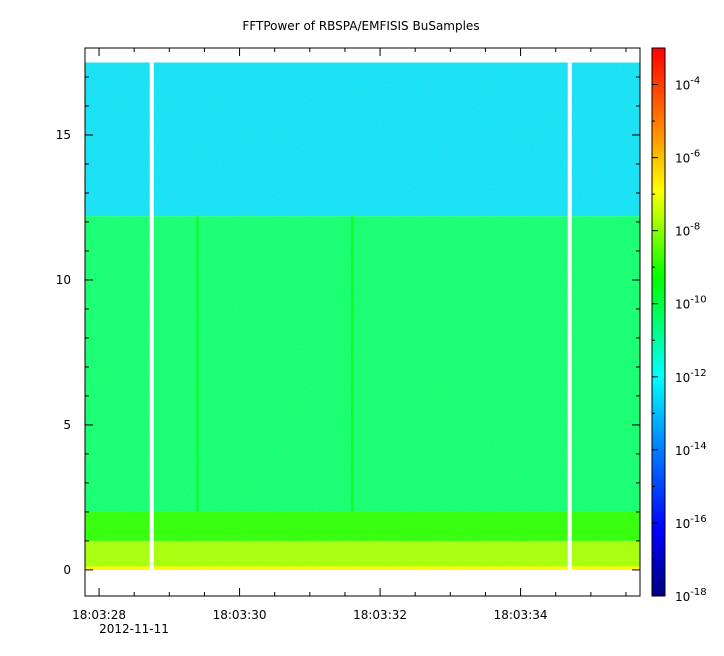  Describe the element at coordinates (63, 280) in the screenshot. I see `y-tick-label: 10` at that location.